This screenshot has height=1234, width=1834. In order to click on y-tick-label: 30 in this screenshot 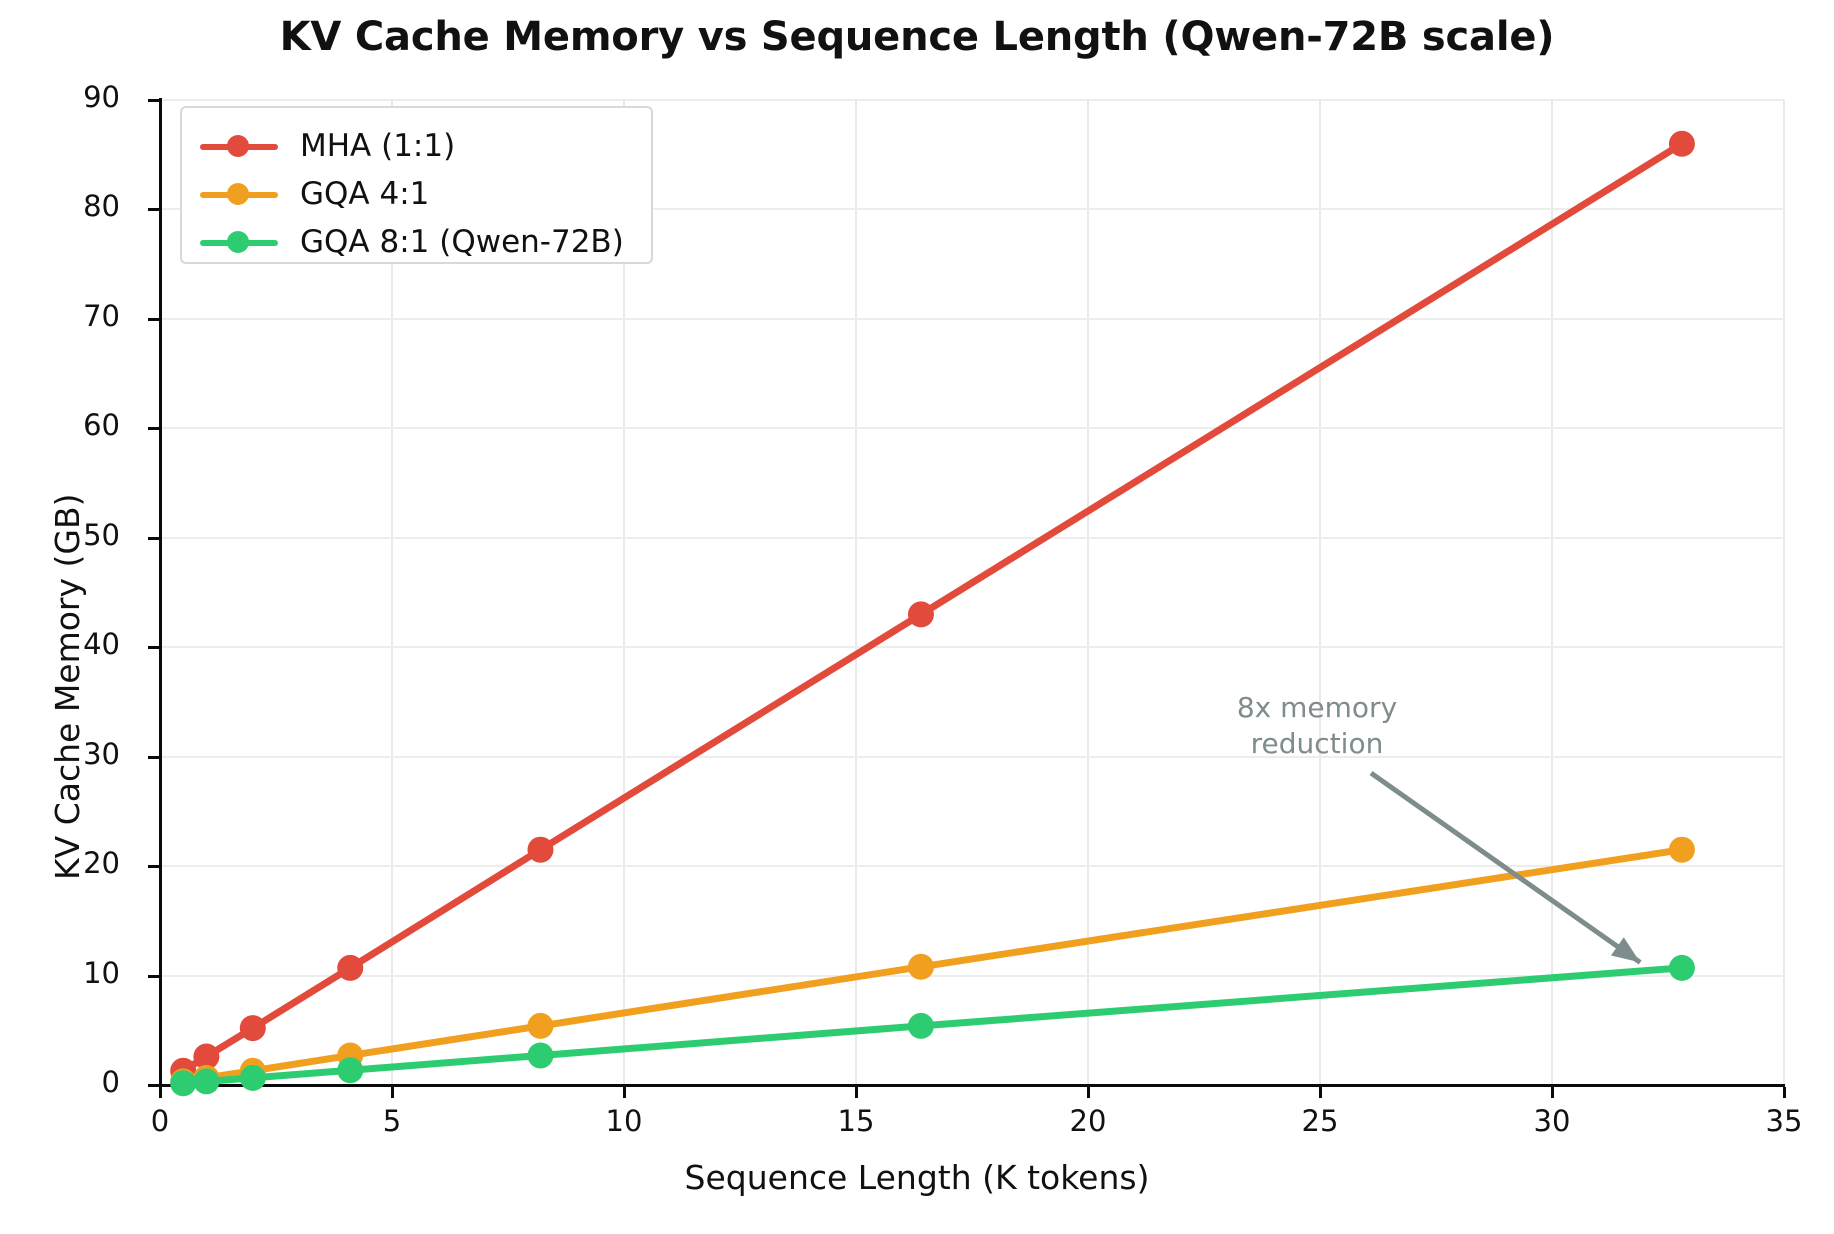, I will do `click(101, 753)`.